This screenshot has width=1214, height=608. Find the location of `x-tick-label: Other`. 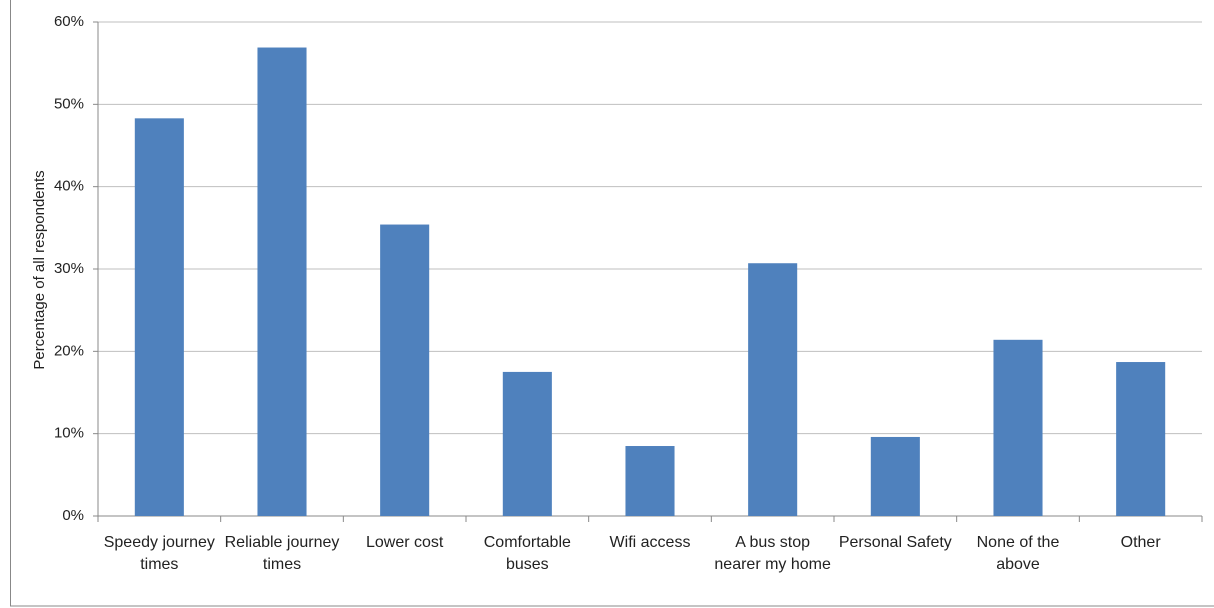

x-tick-label: Other is located at coordinates (1140, 542).